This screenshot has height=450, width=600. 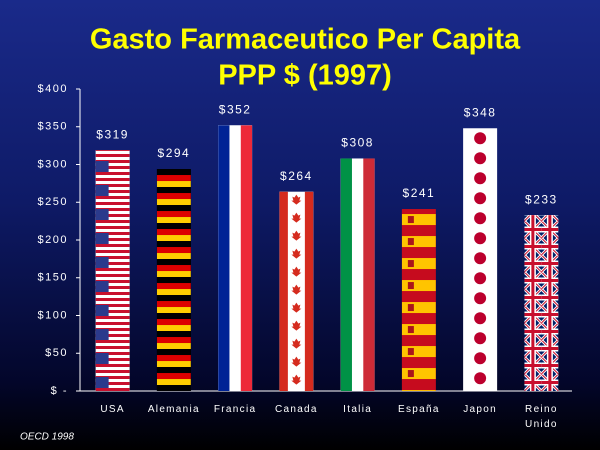 What do you see at coordinates (305, 76) in the screenshot?
I see `chart-subtitle: PPP $ (1997)` at bounding box center [305, 76].